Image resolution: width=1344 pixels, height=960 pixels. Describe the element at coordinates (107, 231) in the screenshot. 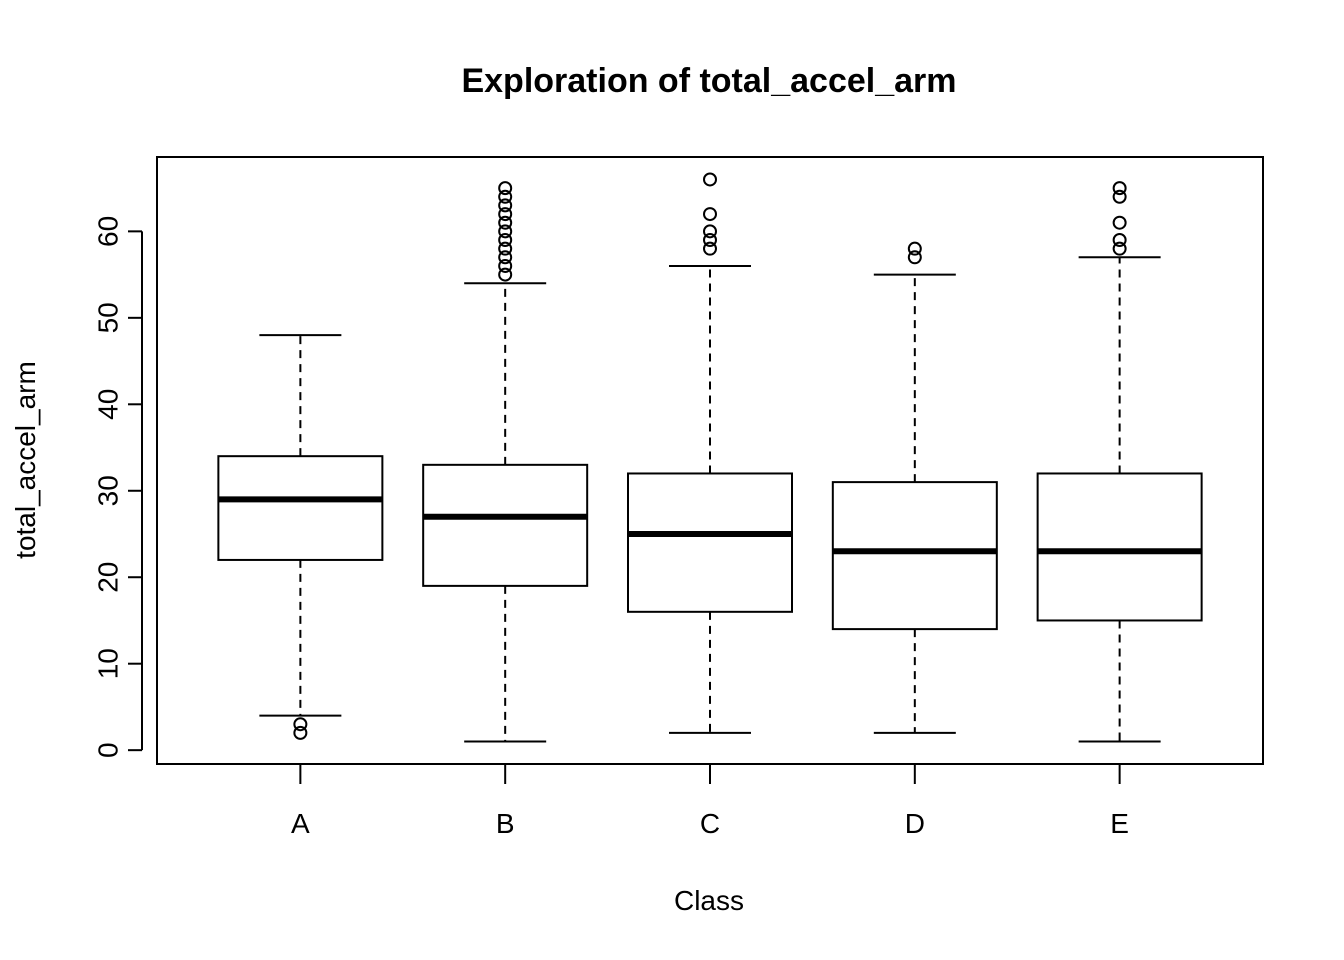

I see `y-tick-label: 60` at that location.